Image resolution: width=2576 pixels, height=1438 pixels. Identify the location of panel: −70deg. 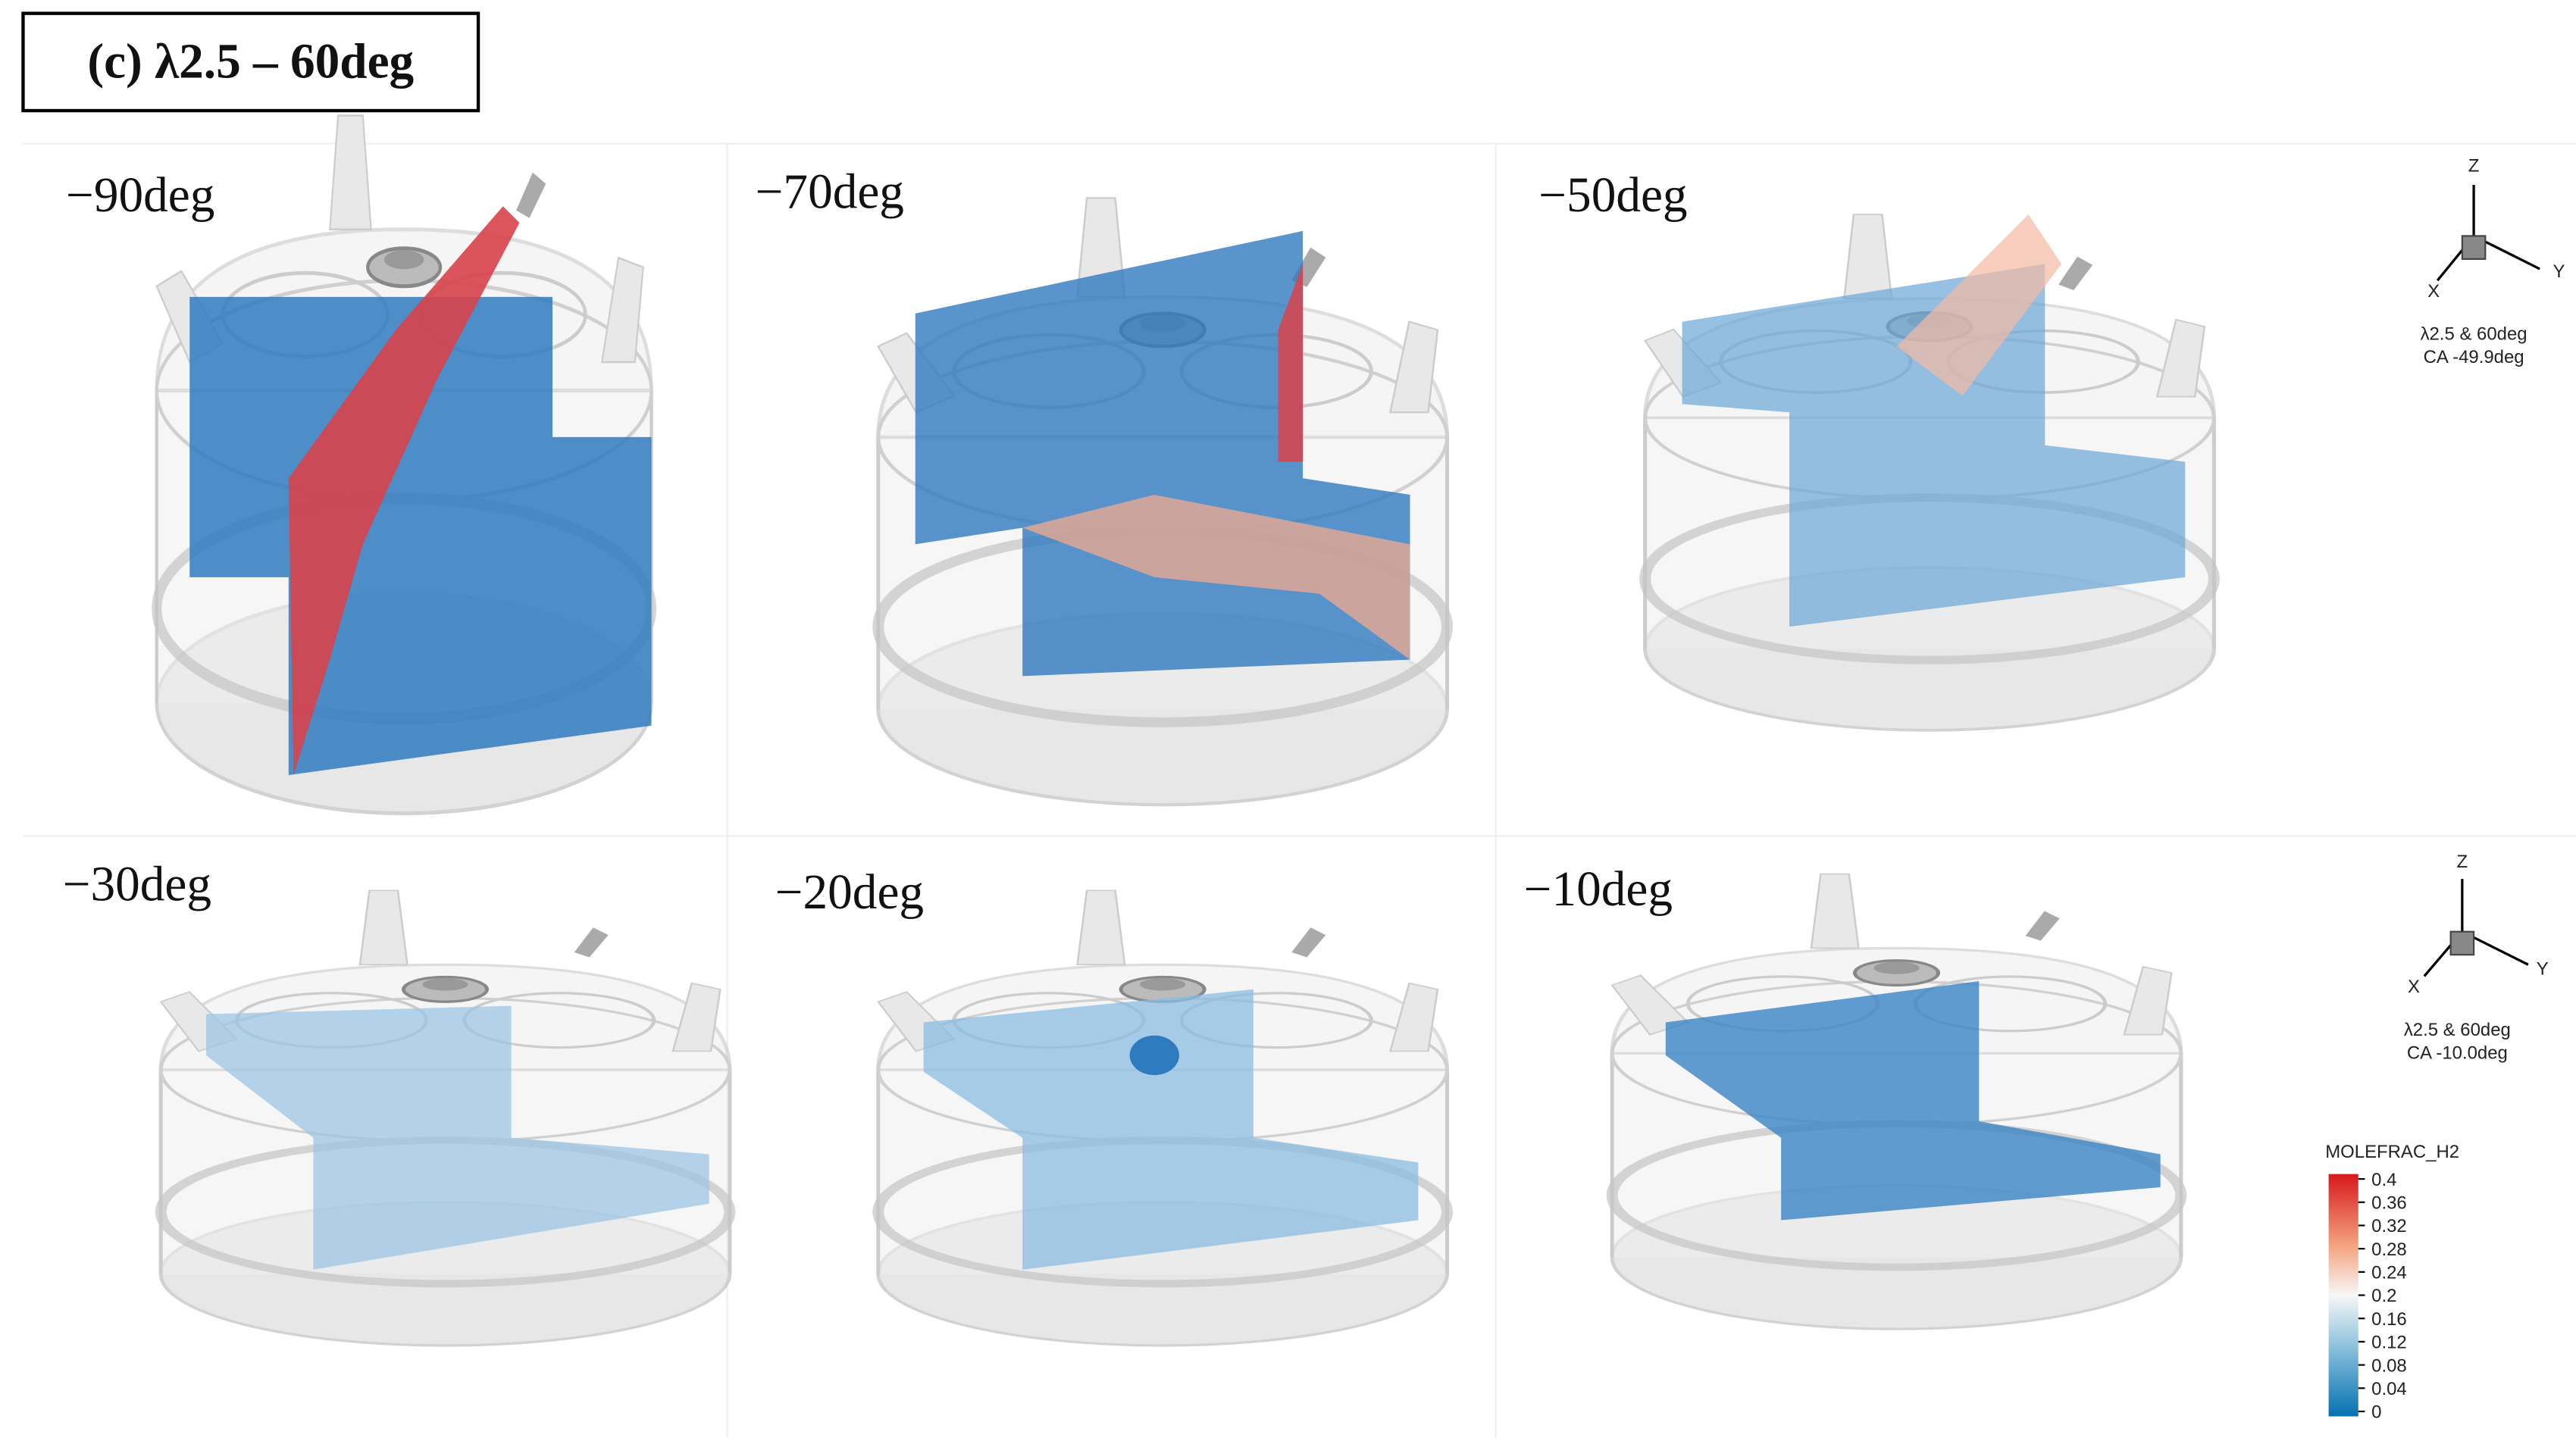
(1102, 484).